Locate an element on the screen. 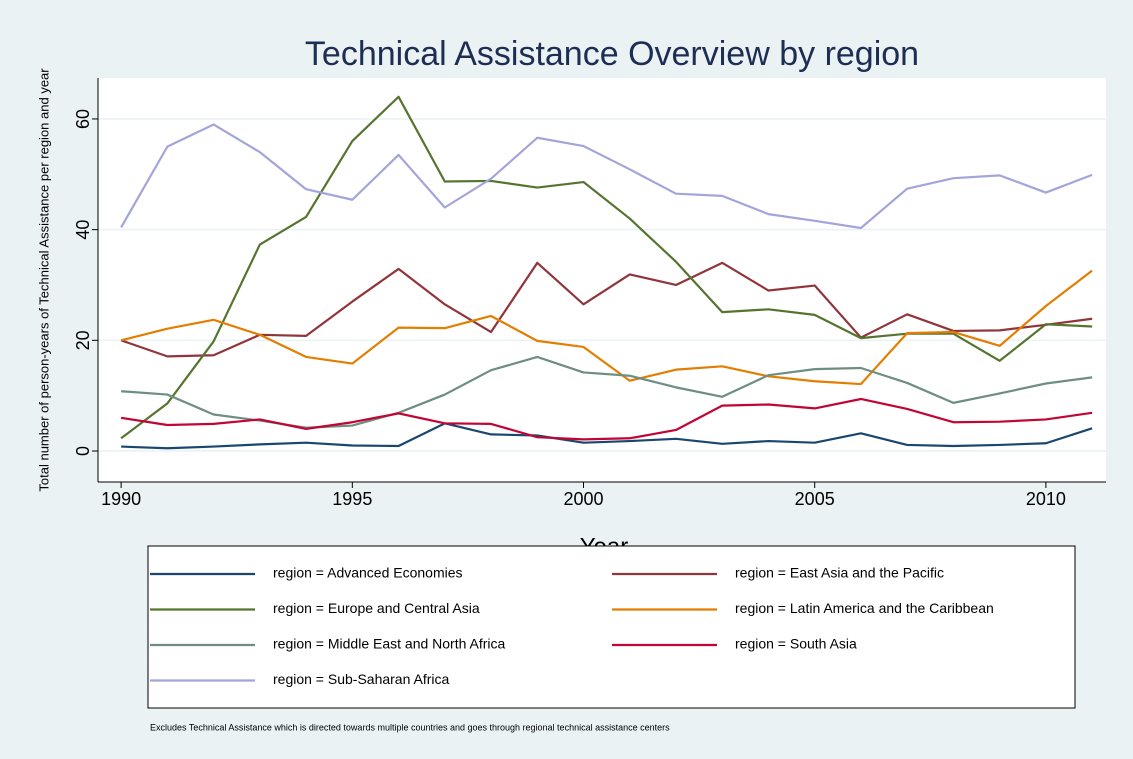  y-tick-label: 0 is located at coordinates (83, 451).